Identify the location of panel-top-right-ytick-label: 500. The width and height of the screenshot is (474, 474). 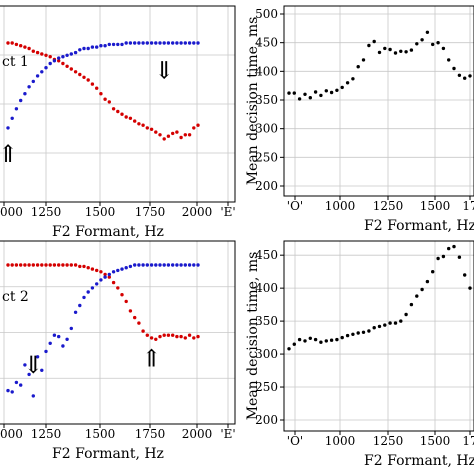
(266, 14).